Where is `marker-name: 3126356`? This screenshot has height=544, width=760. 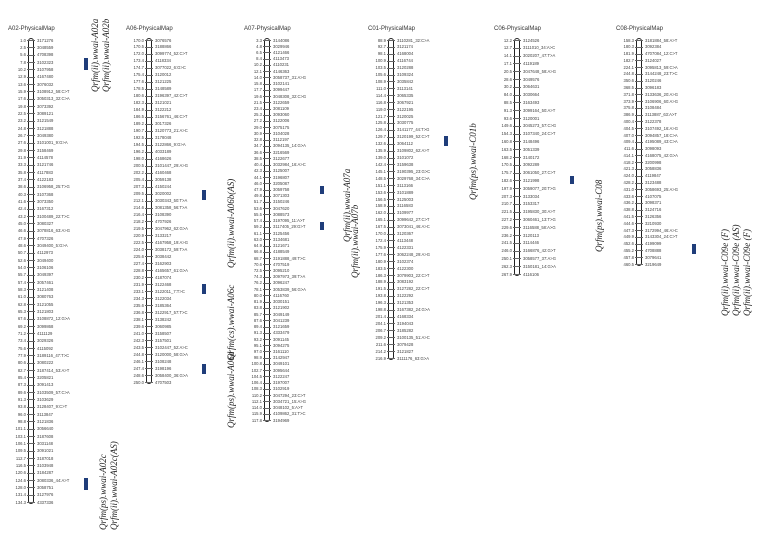
marker-name: 3126356 is located at coordinates (653, 216).